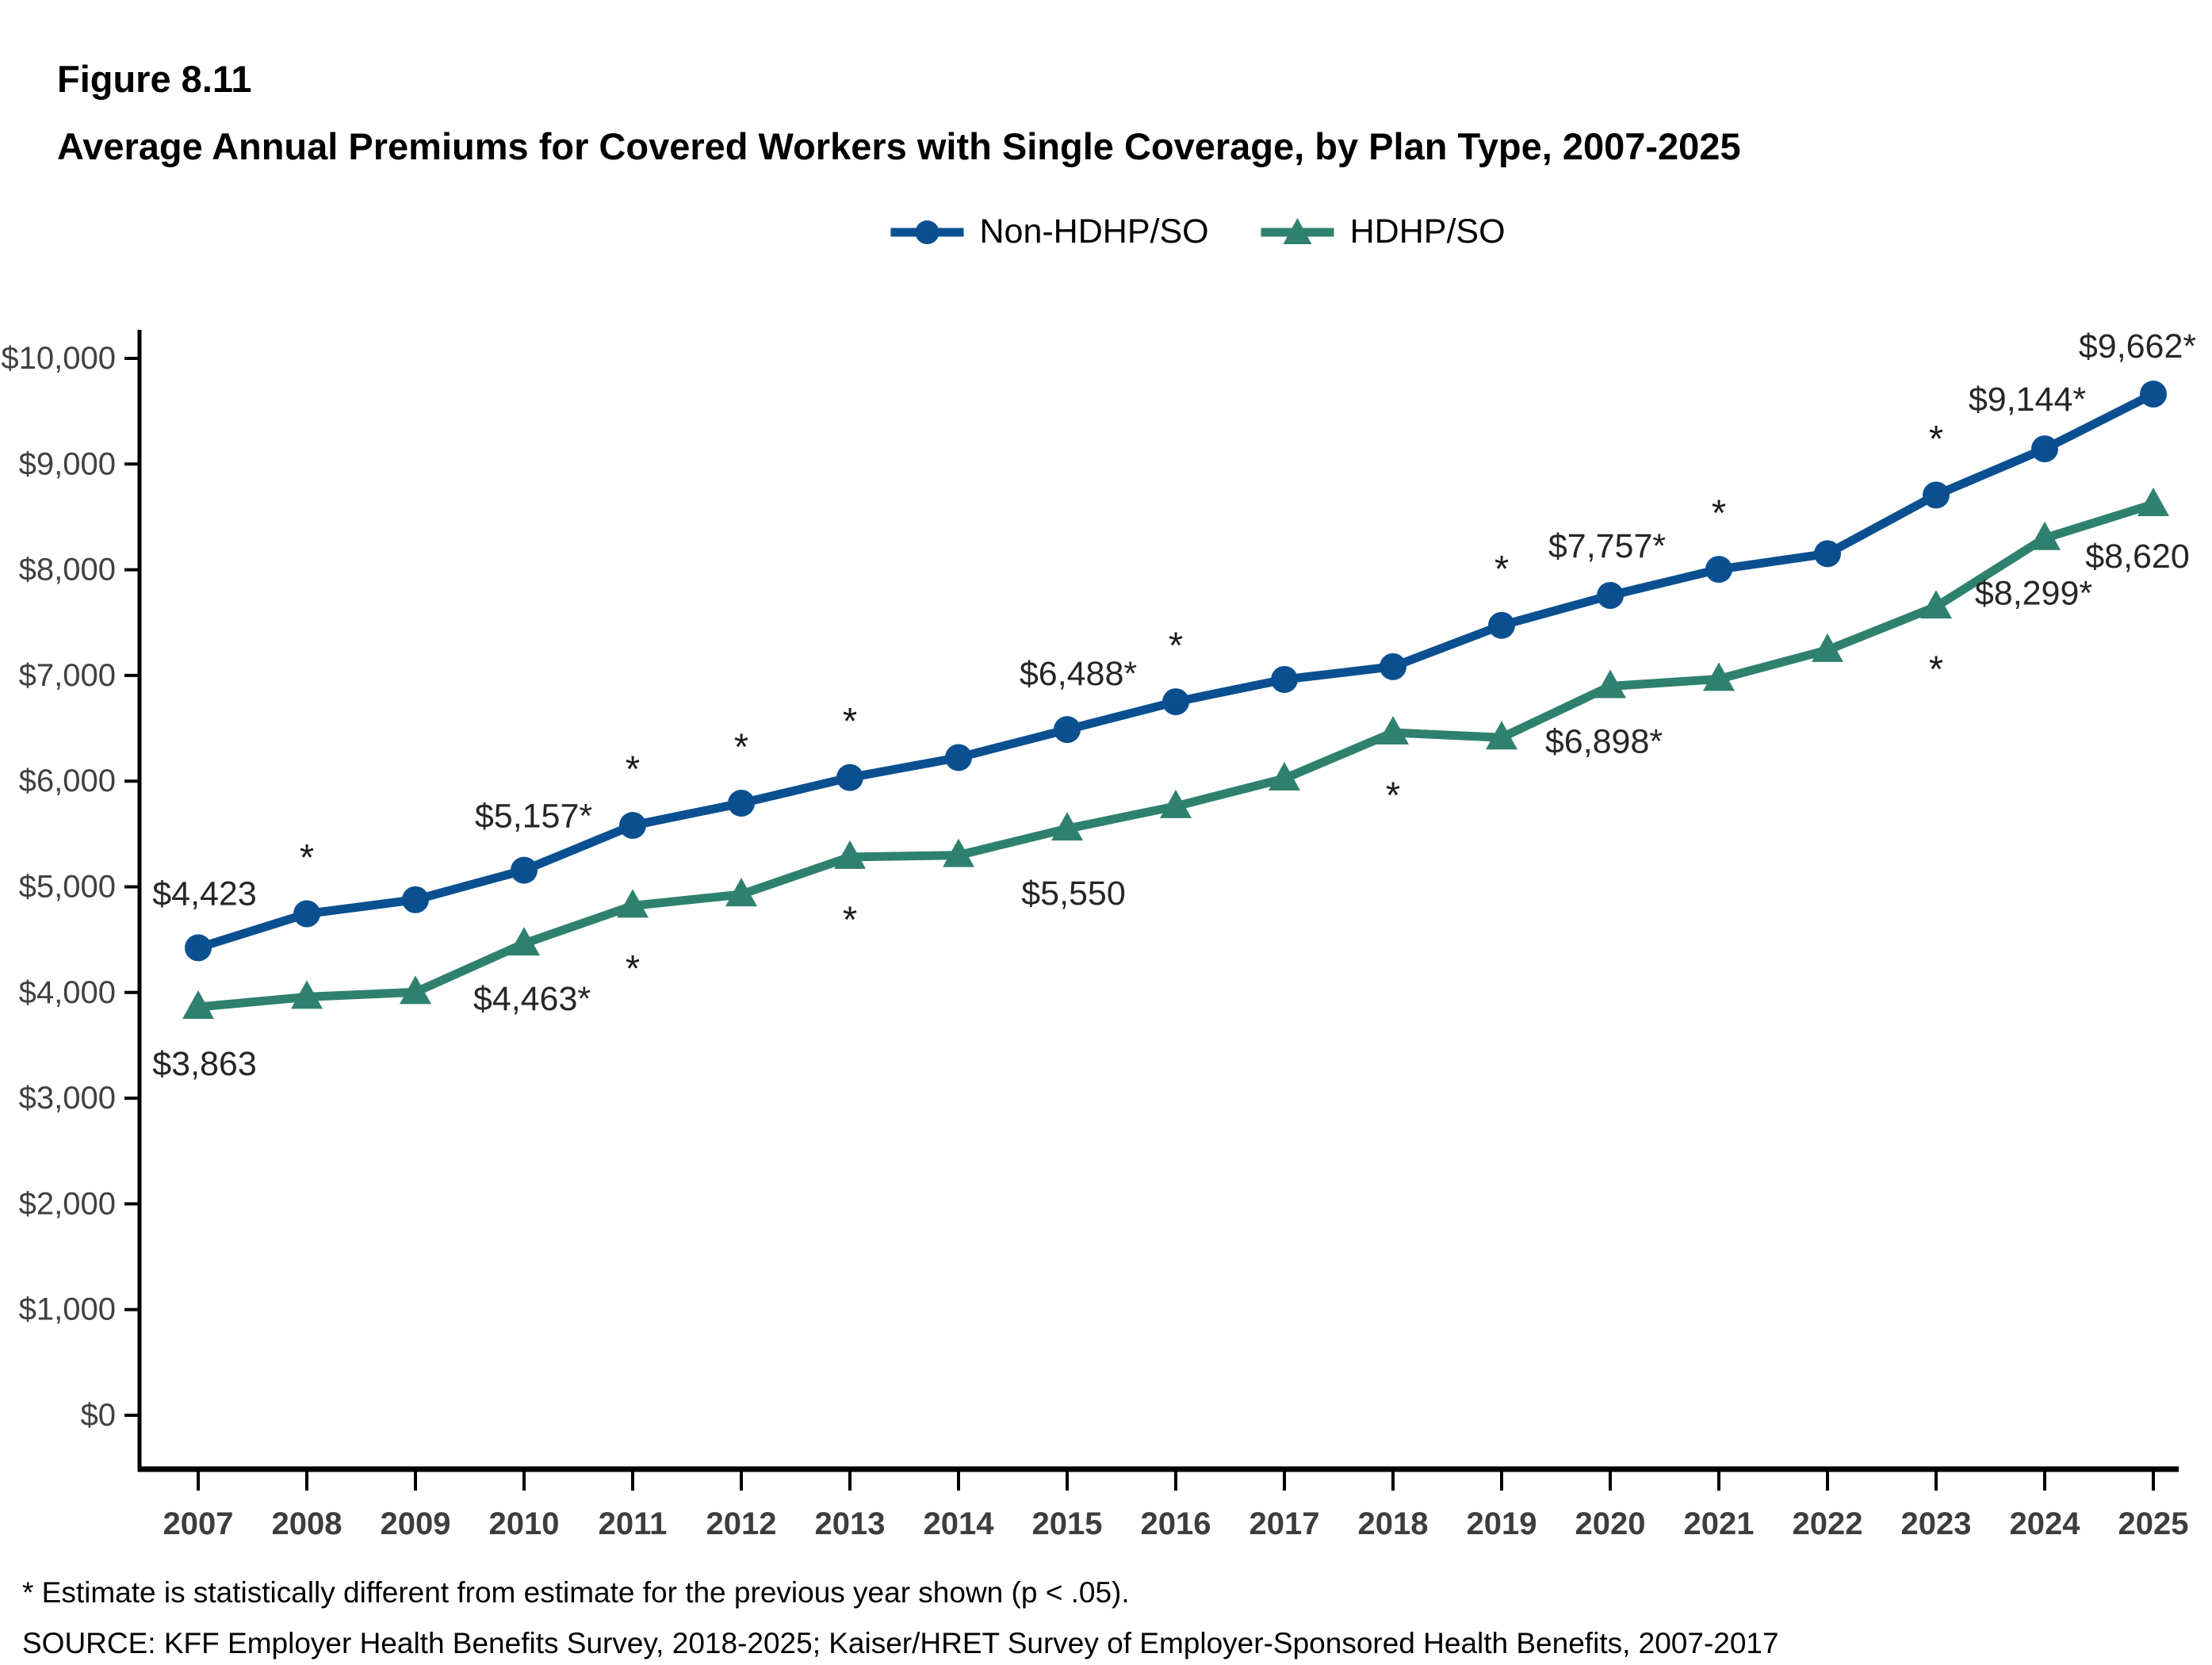  Describe the element at coordinates (67, 675) in the screenshot. I see `y-tick-label: $7,000` at that location.